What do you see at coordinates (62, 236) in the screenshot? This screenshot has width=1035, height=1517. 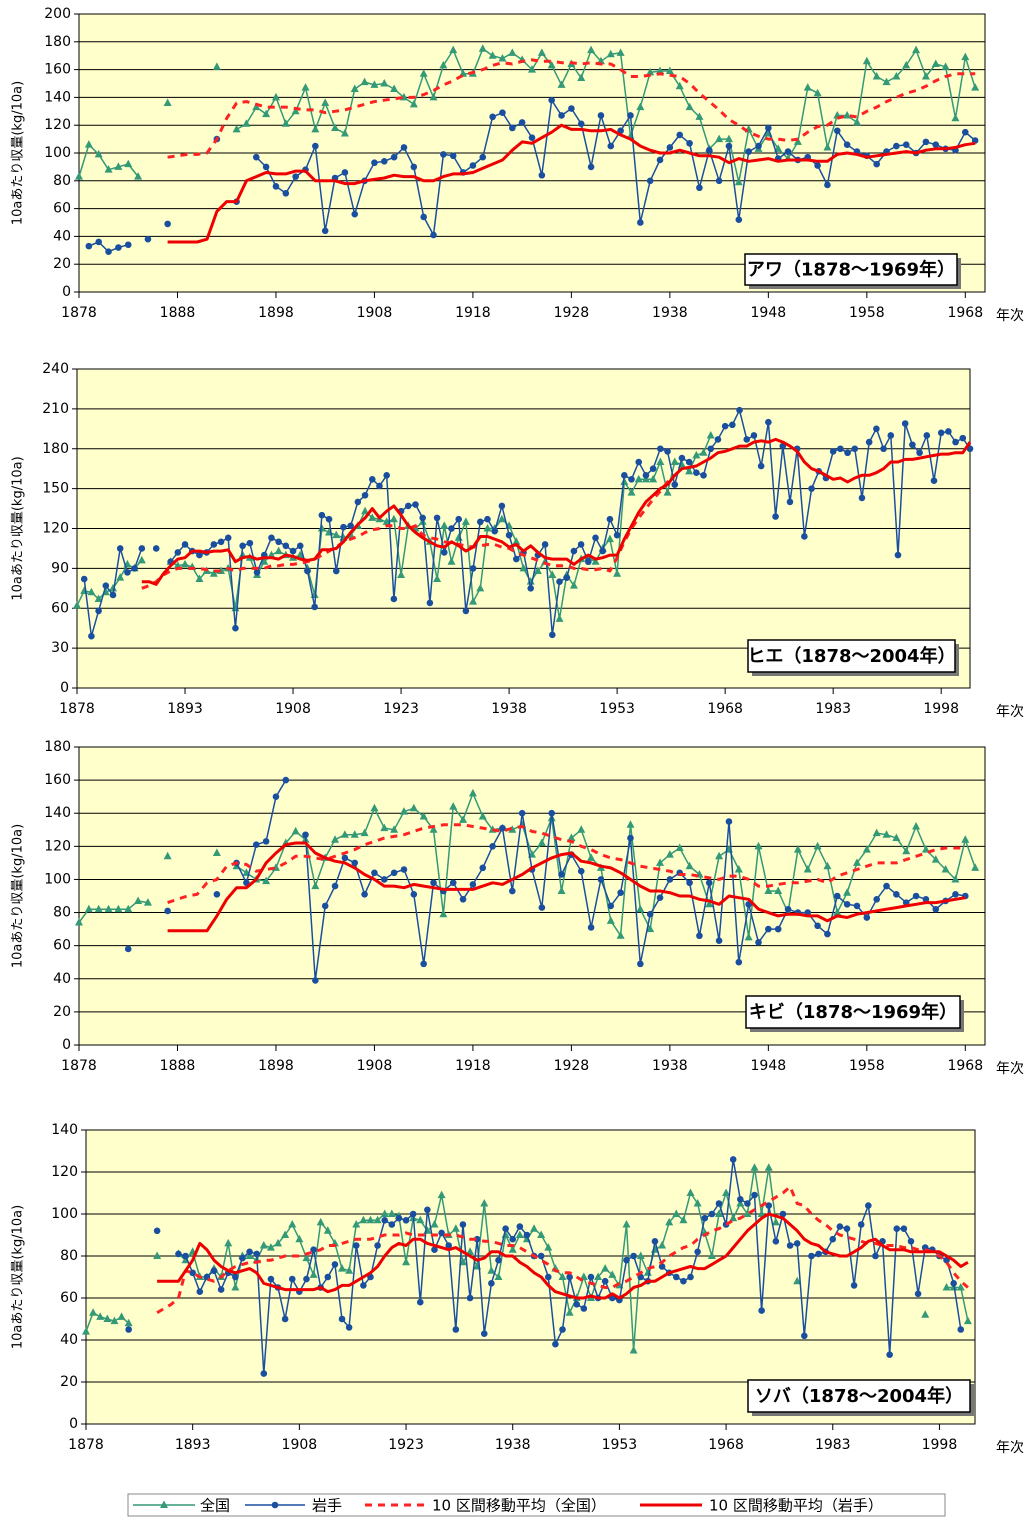 I see `y-tick-label: 40` at bounding box center [62, 236].